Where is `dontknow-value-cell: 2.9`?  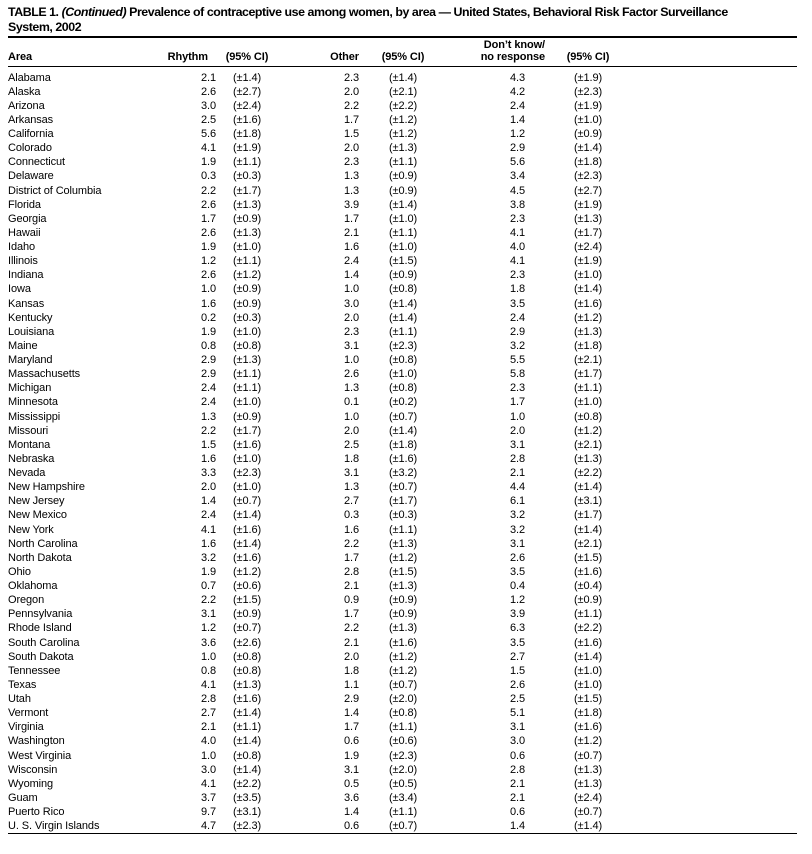
dontknow-value-cell: 2.9 is located at coordinates (517, 331).